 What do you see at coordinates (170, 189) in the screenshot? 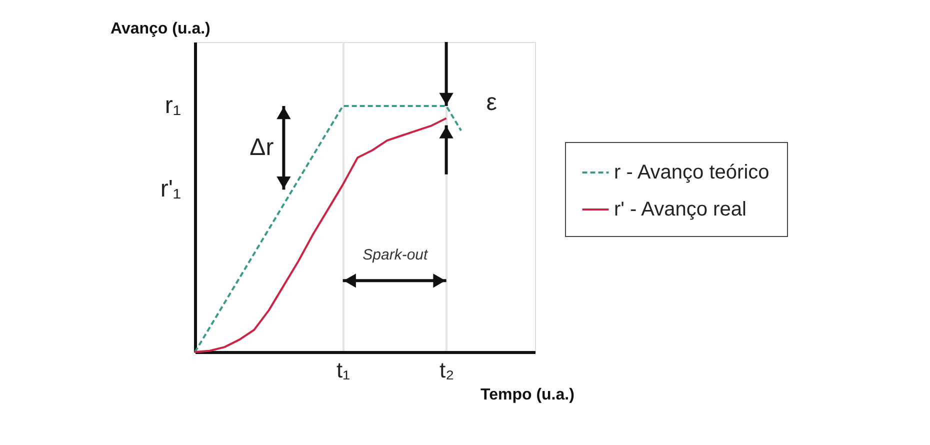
I see `text: r'₁` at bounding box center [170, 189].